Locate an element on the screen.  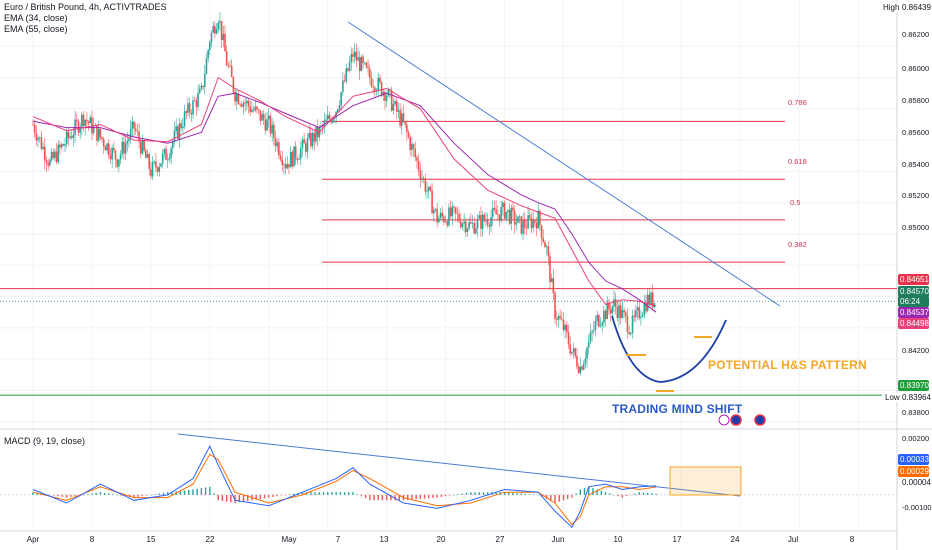
hist-value-tag: 0.00004 is located at coordinates (916, 482).